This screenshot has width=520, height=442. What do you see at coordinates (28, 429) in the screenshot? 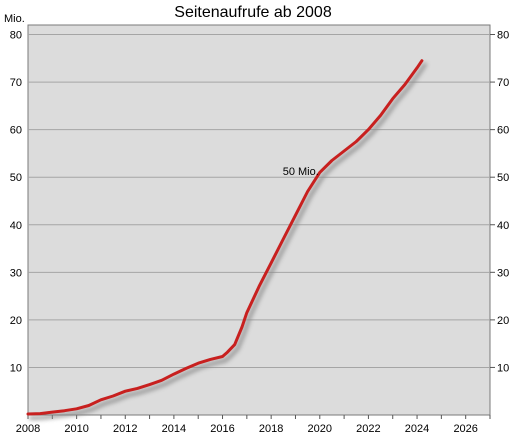
I see `x-tick-label: 2008` at bounding box center [28, 429].